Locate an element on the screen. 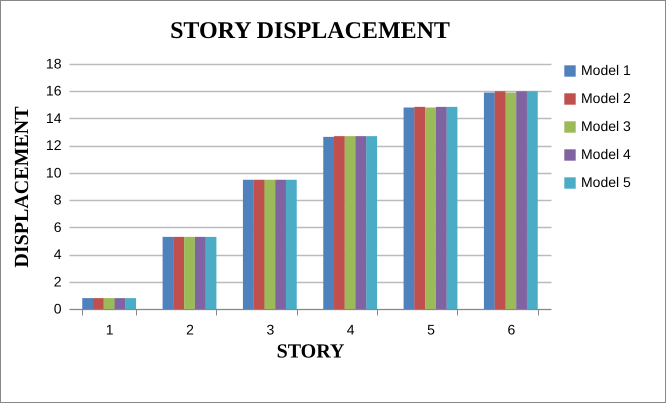 This screenshot has width=668, height=405. y-tick-label: 4 is located at coordinates (58, 254).